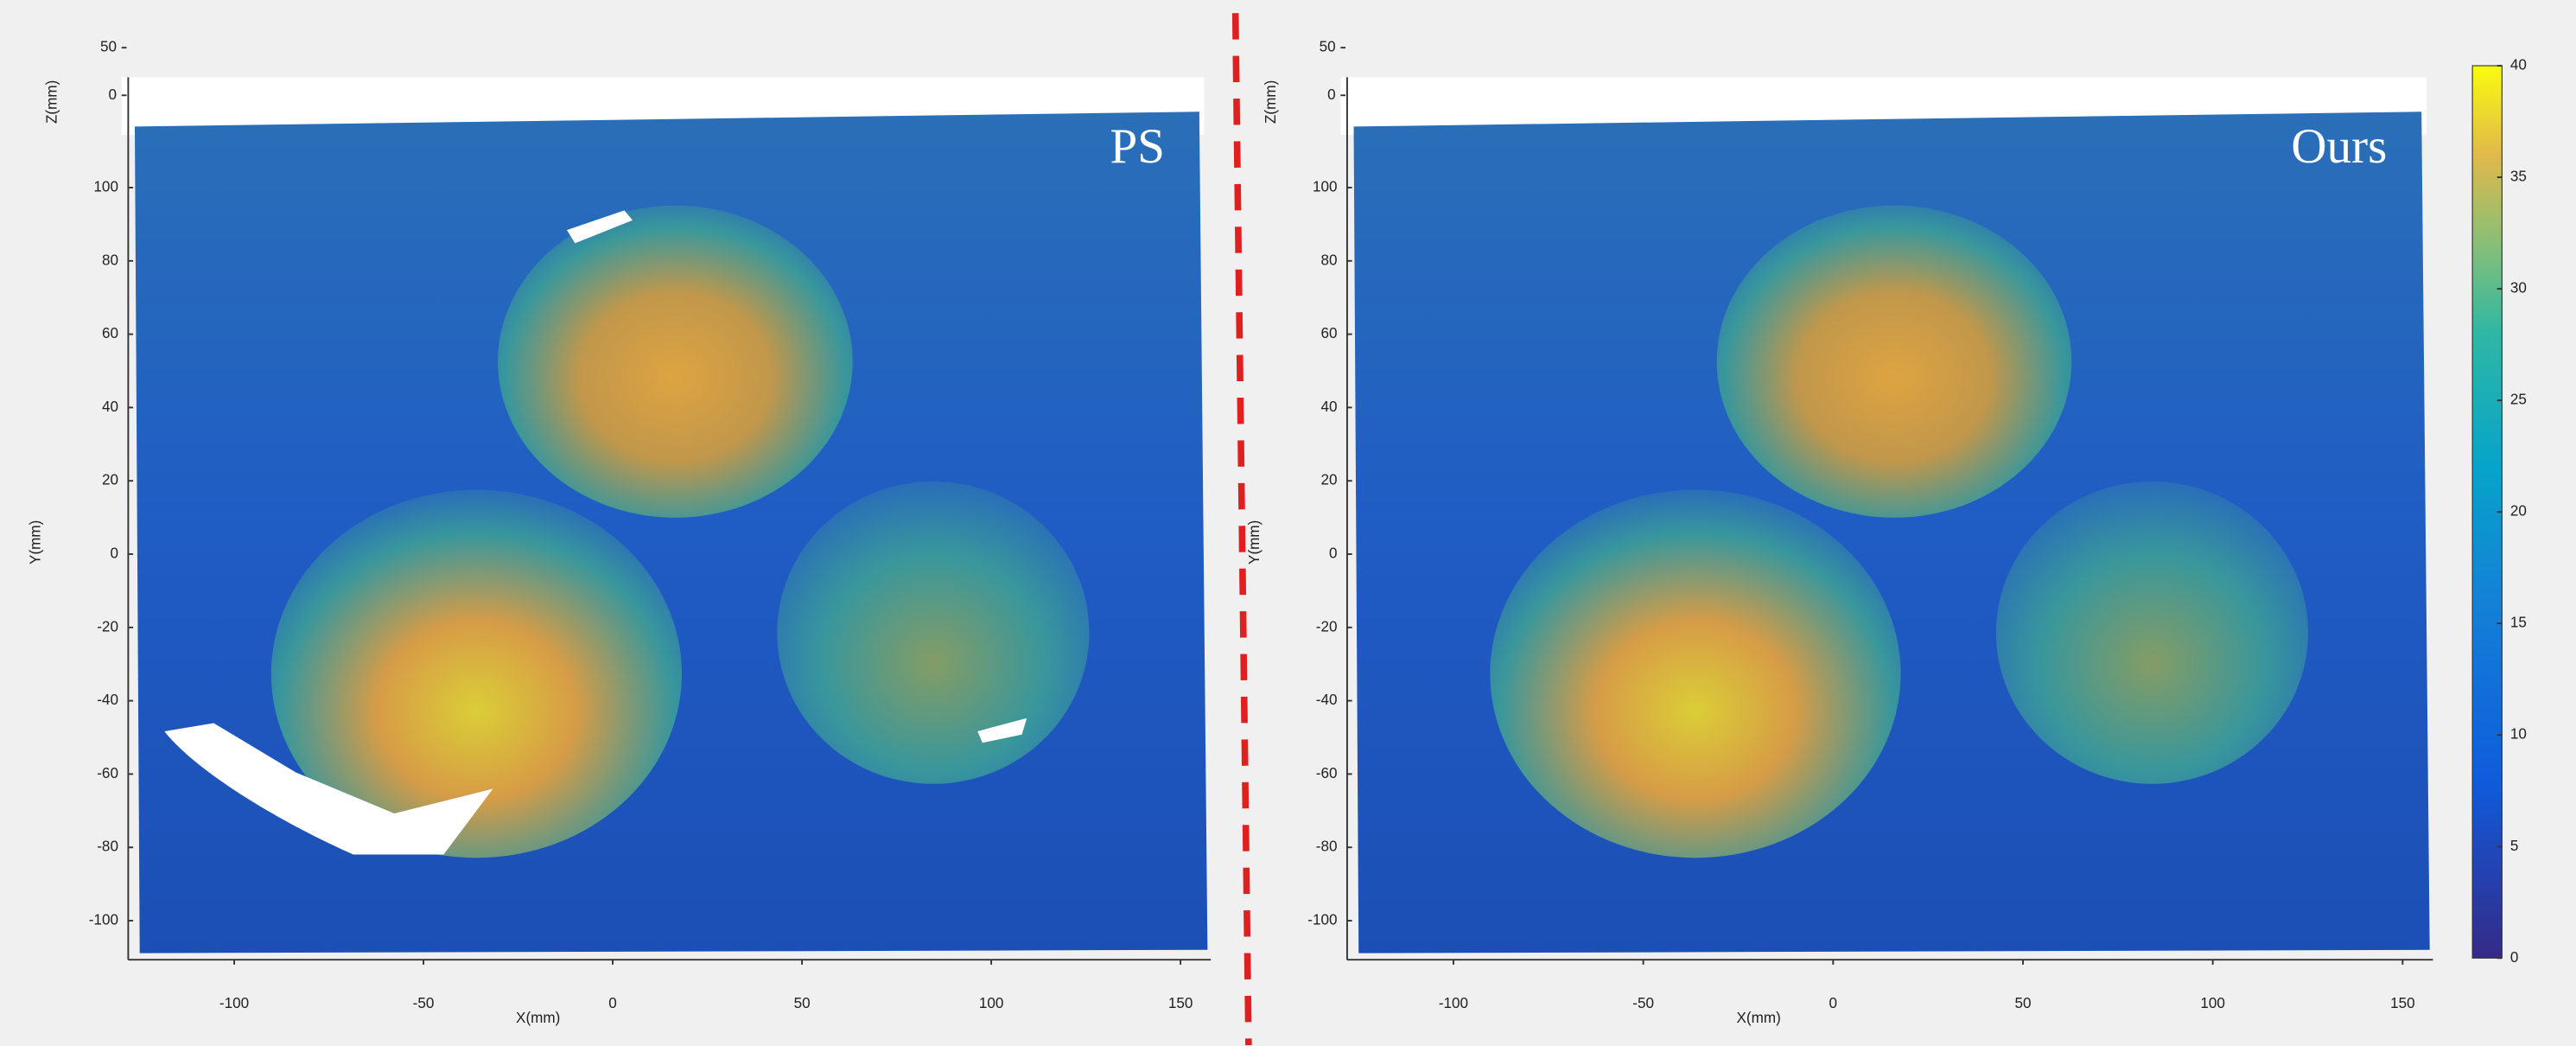 The width and height of the screenshot is (2576, 1046). Describe the element at coordinates (2515, 957) in the screenshot. I see `colorbar-tick-label: 0` at that location.